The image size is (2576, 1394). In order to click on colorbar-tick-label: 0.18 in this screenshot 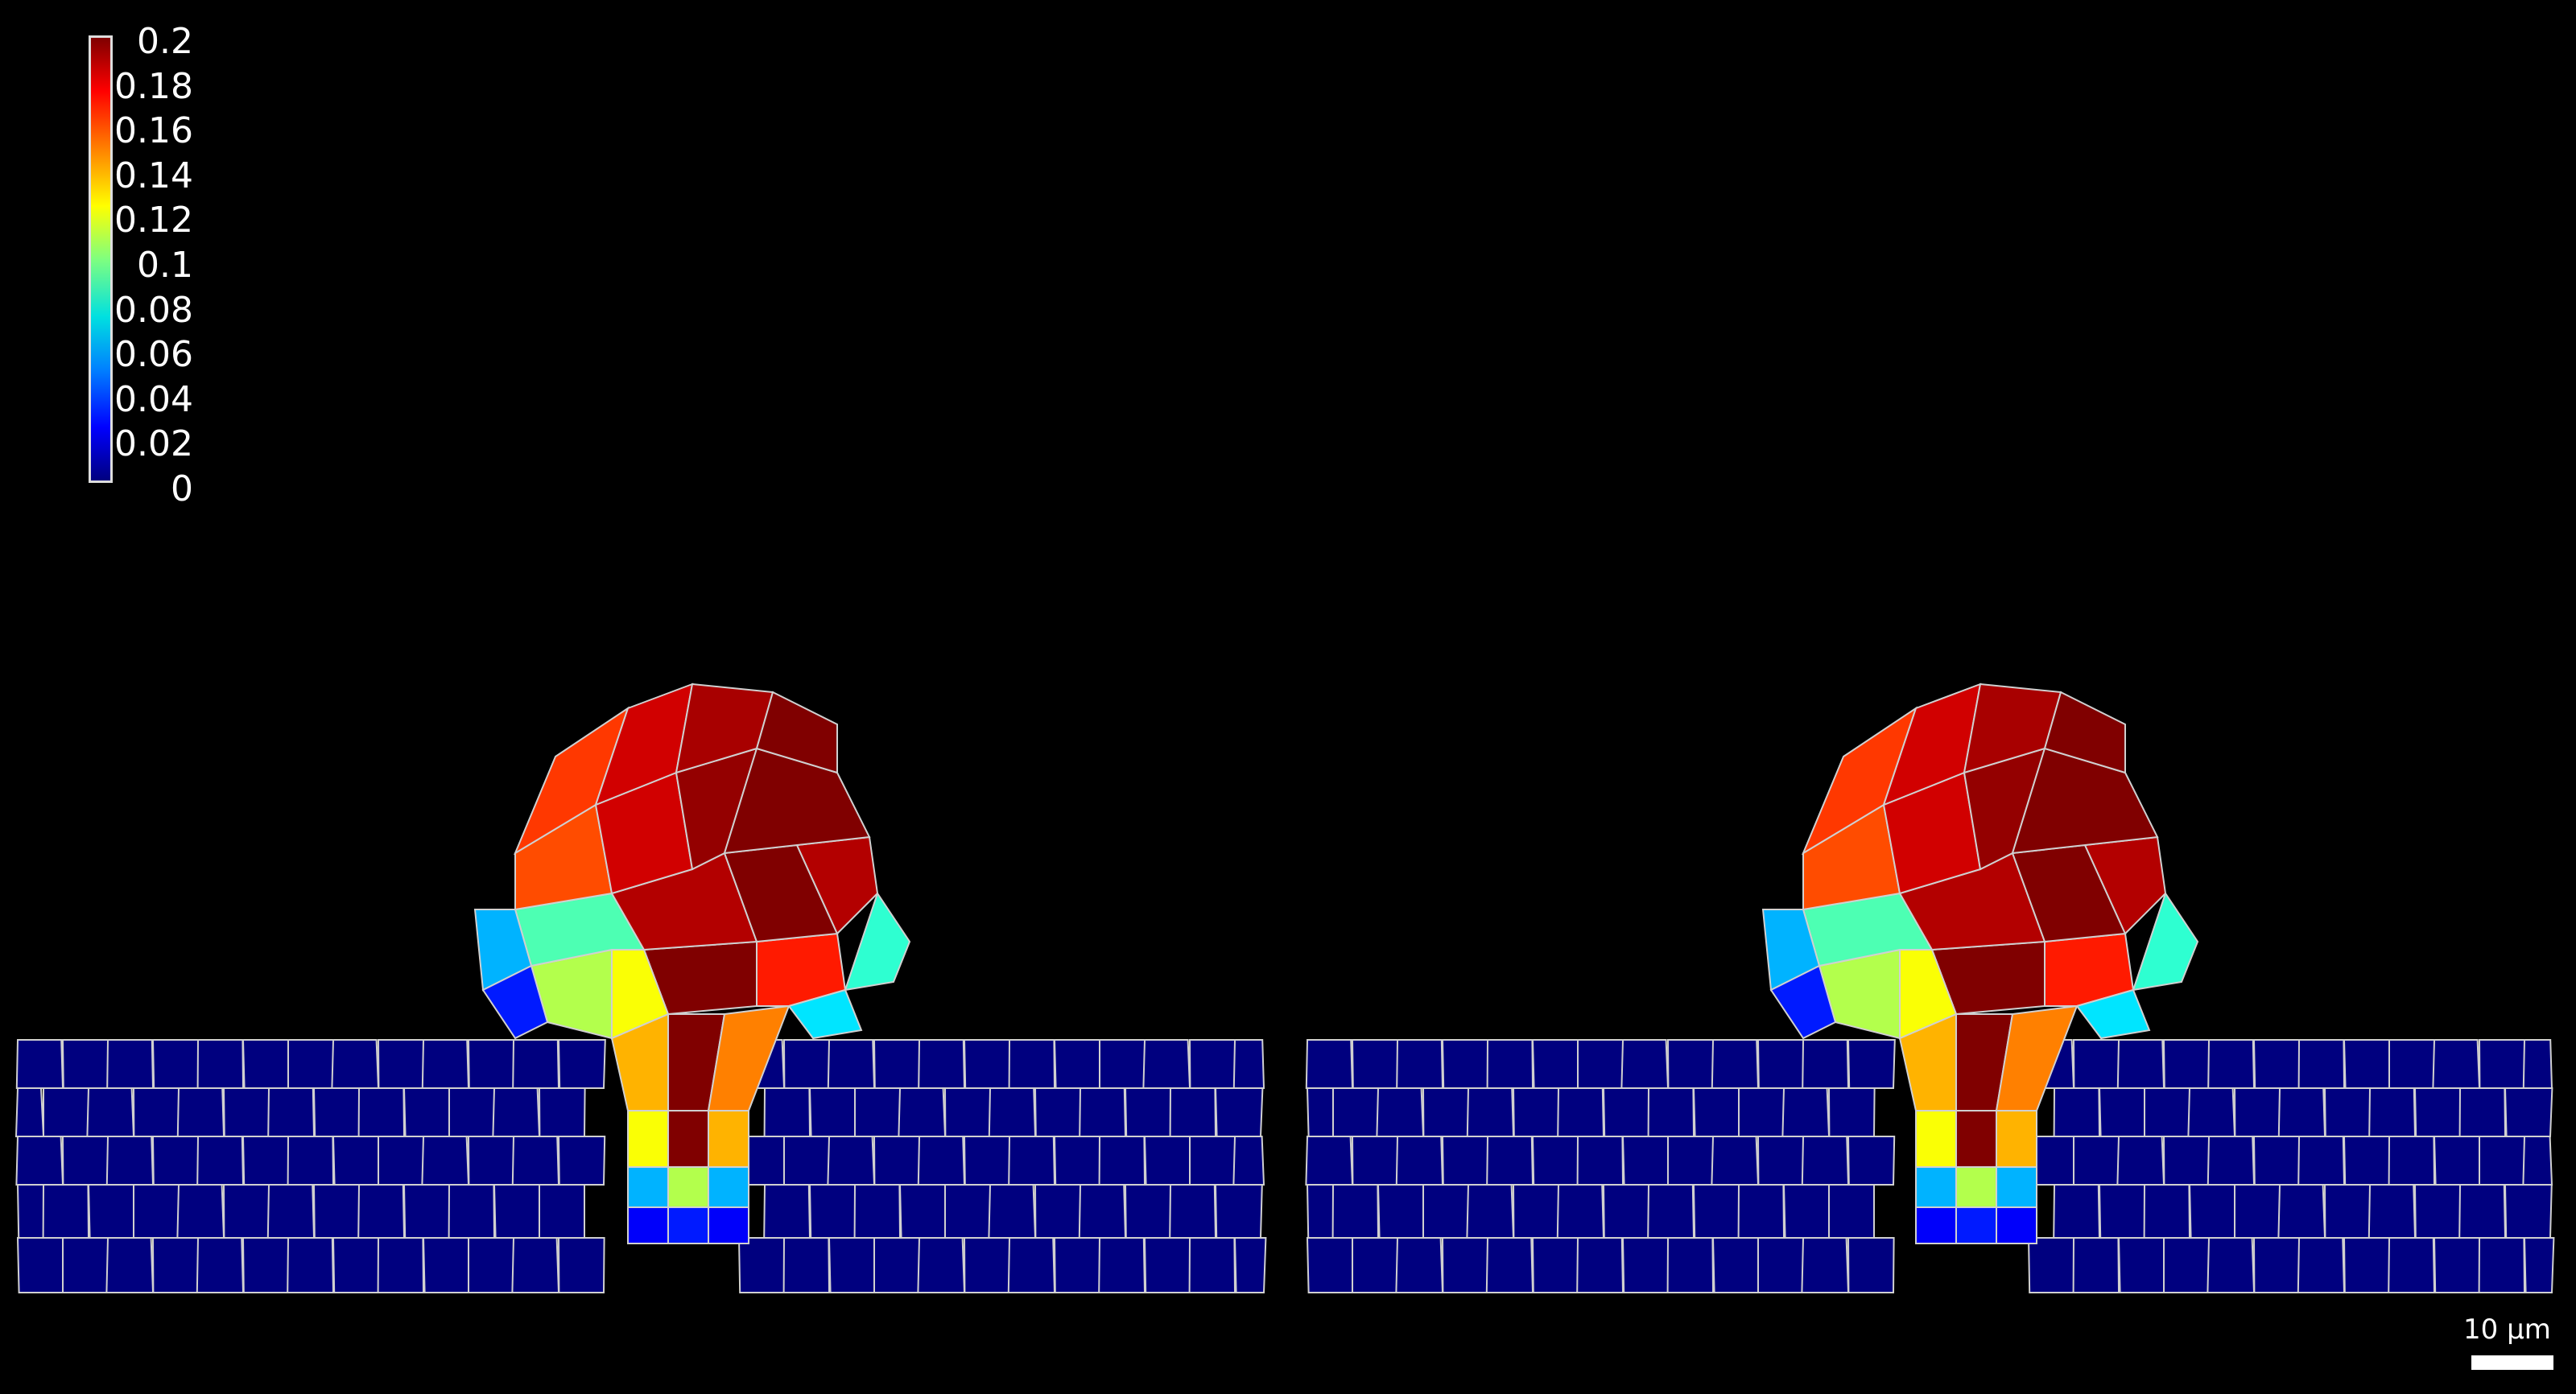, I will do `click(153, 86)`.